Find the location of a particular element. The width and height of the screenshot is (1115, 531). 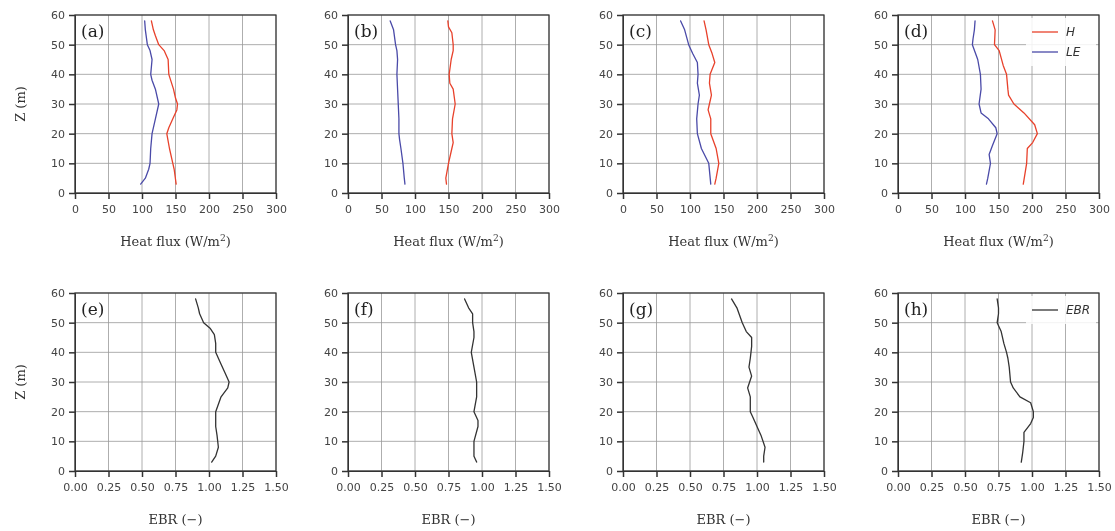

chart-title: (g) is located at coordinates (641, 309).